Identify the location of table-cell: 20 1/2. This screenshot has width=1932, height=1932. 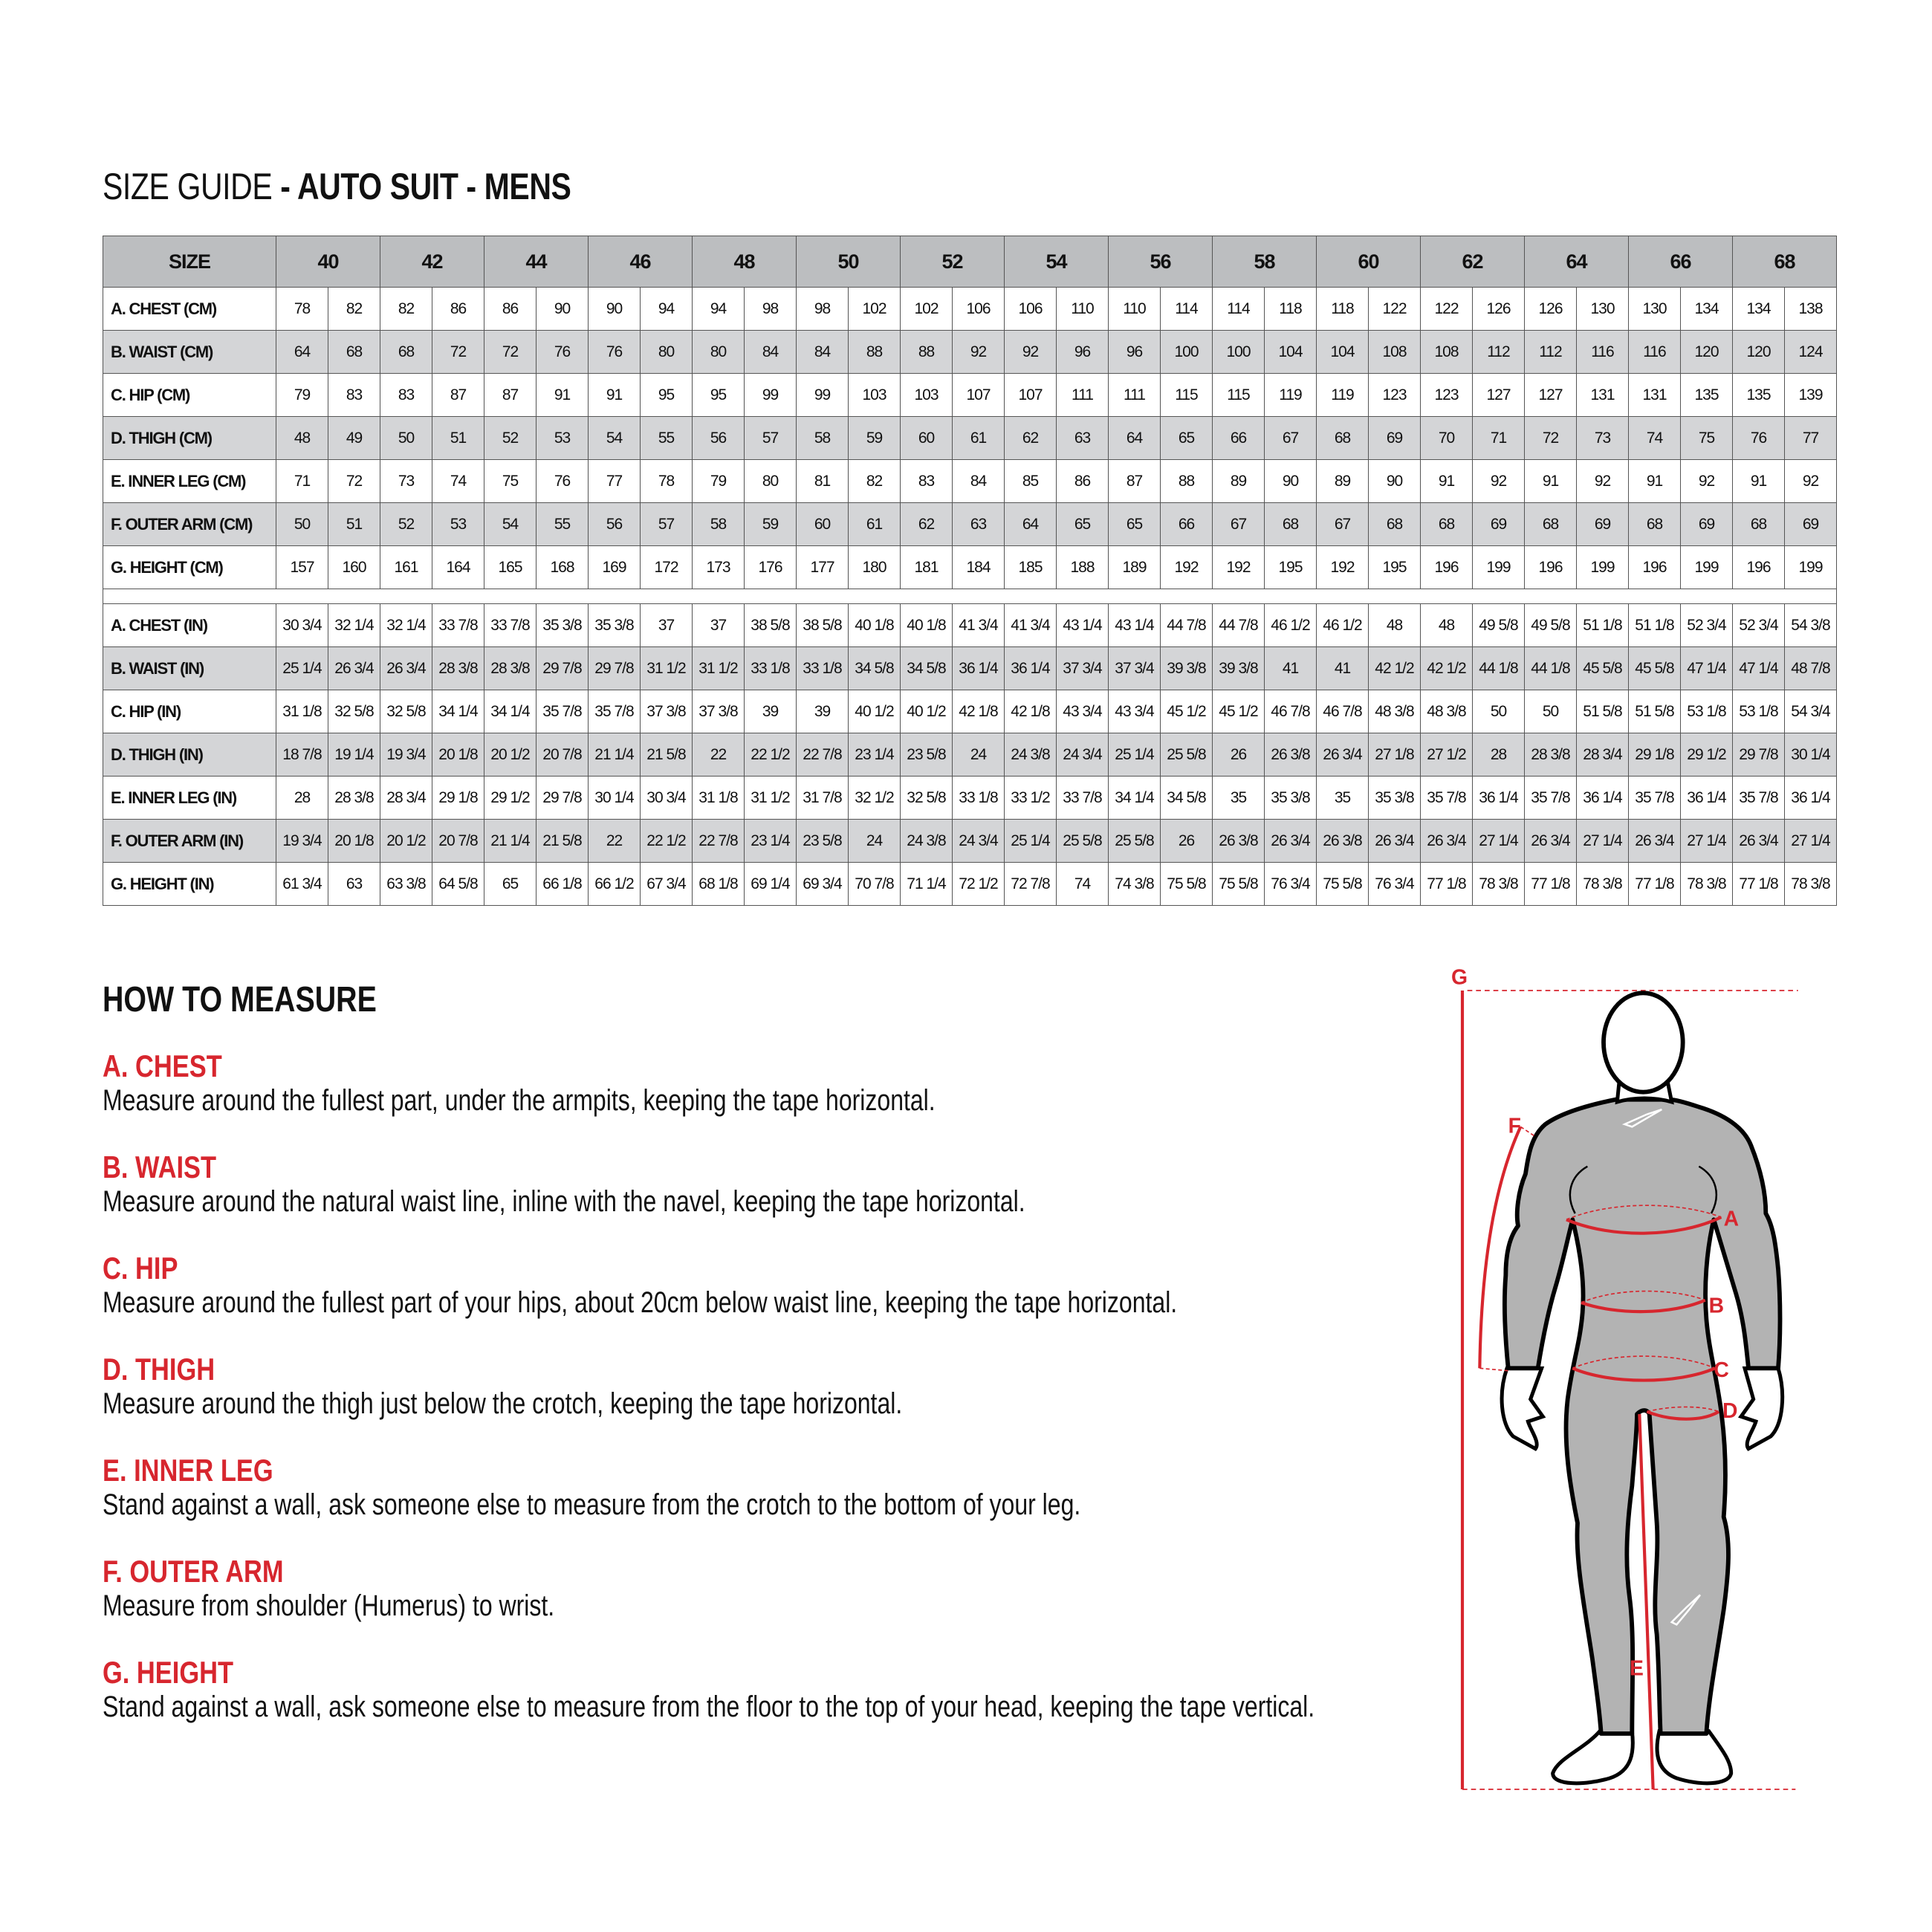
(510, 755).